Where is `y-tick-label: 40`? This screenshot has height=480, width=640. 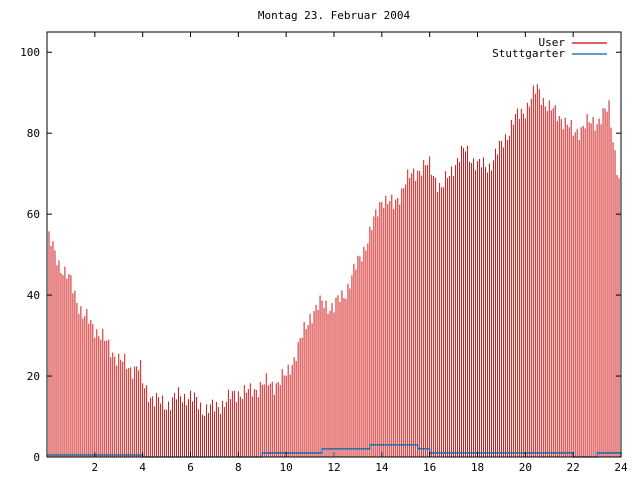
y-tick-label: 40 is located at coordinates (33, 295).